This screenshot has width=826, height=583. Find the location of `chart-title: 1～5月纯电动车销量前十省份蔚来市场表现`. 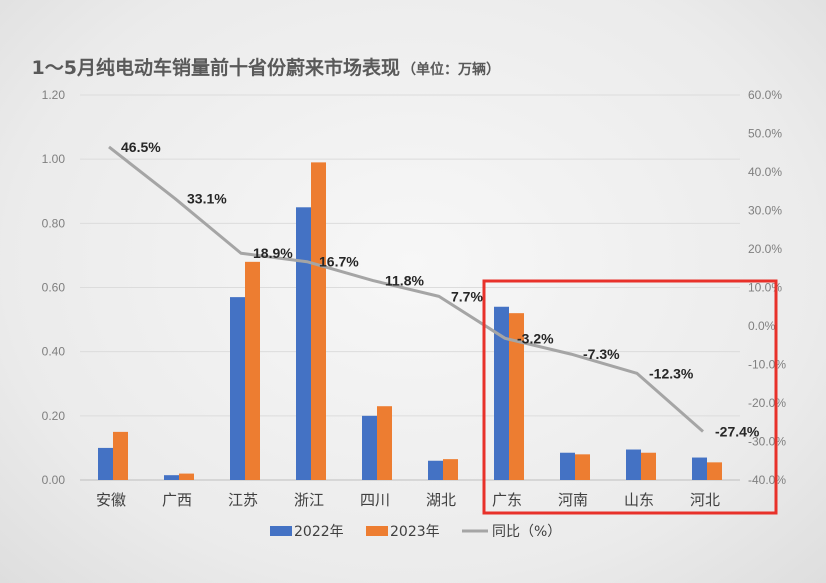

chart-title: 1～5月纯电动车销量前十省份蔚来市场表现 is located at coordinates (216, 67).